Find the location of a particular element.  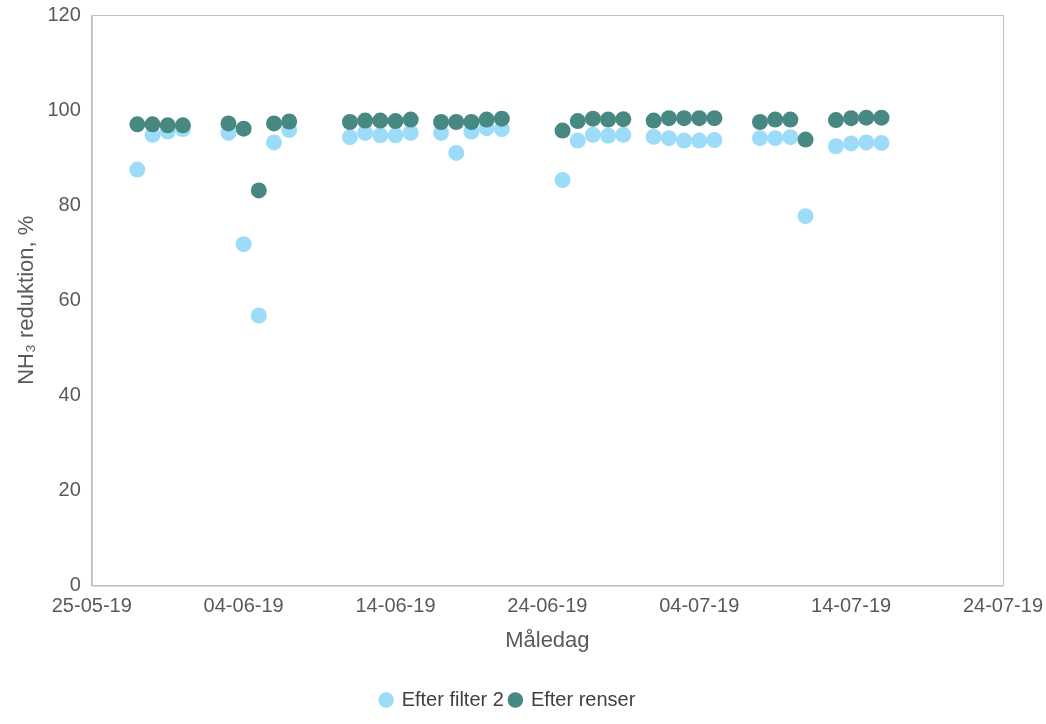

y-tick-label: 60 is located at coordinates (69, 298).